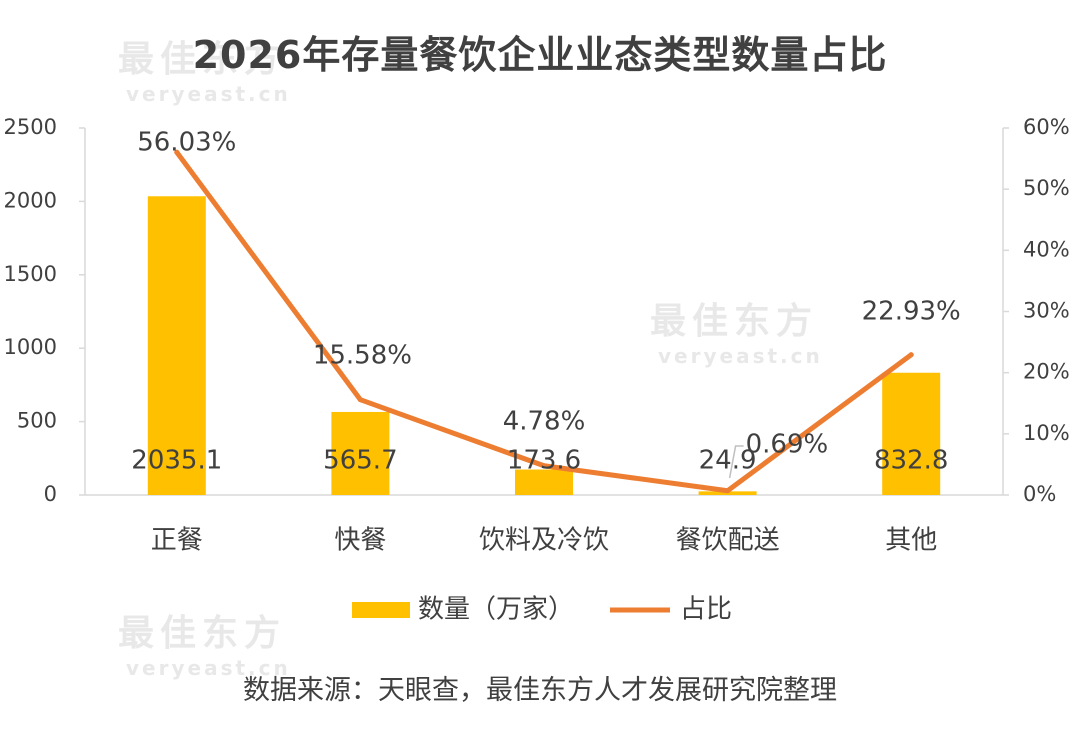  I want to click on y-right-tick-label: 0%, so click(1039, 494).